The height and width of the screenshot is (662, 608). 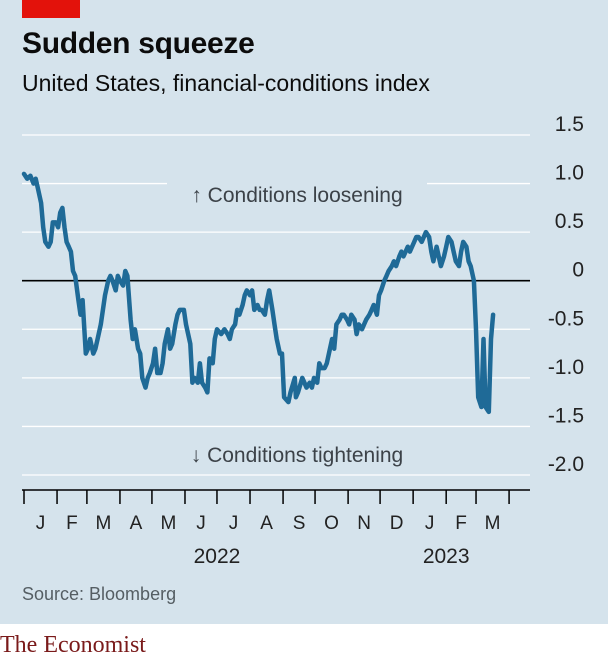 I want to click on y-tick-label: 1.5, so click(x=569, y=124).